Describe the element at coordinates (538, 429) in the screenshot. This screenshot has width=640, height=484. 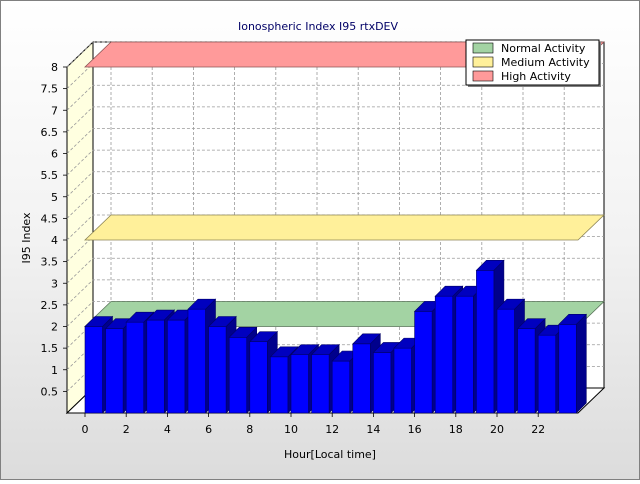
I see `x-tick-label: 22` at that location.